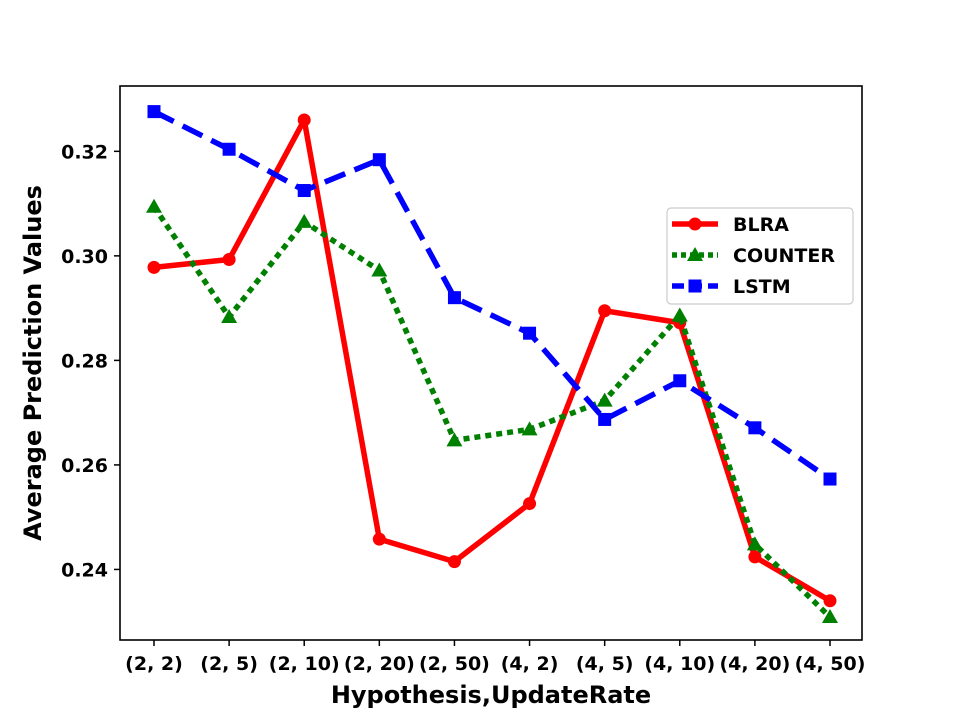 This screenshot has height=720, width=960. I want to click on legend-label-lstm: LSTM, so click(762, 287).